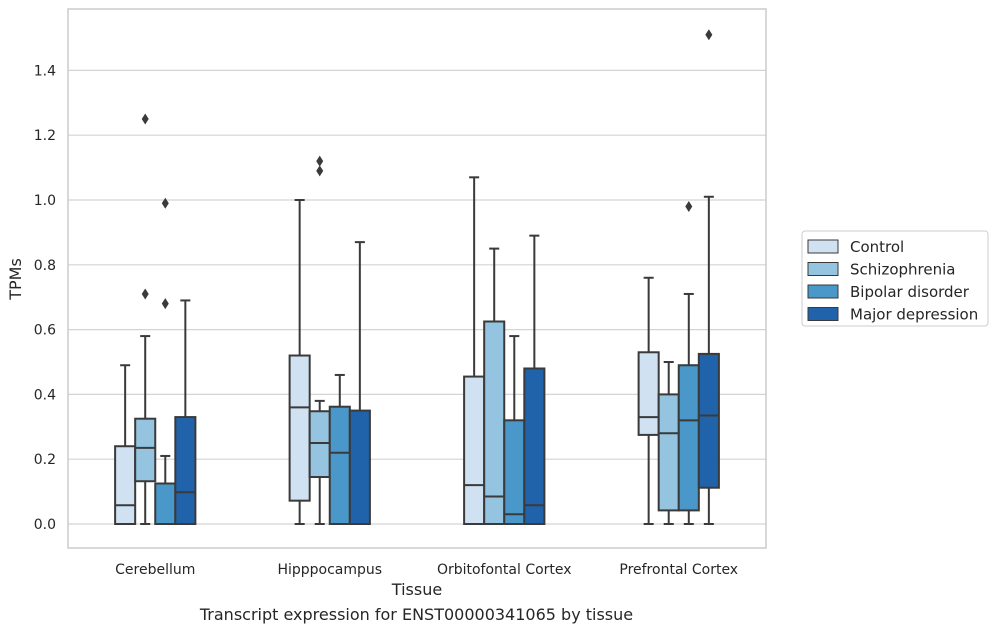 This screenshot has width=997, height=634. Describe the element at coordinates (902, 270) in the screenshot. I see `legend-label: Schizophrenia` at that location.